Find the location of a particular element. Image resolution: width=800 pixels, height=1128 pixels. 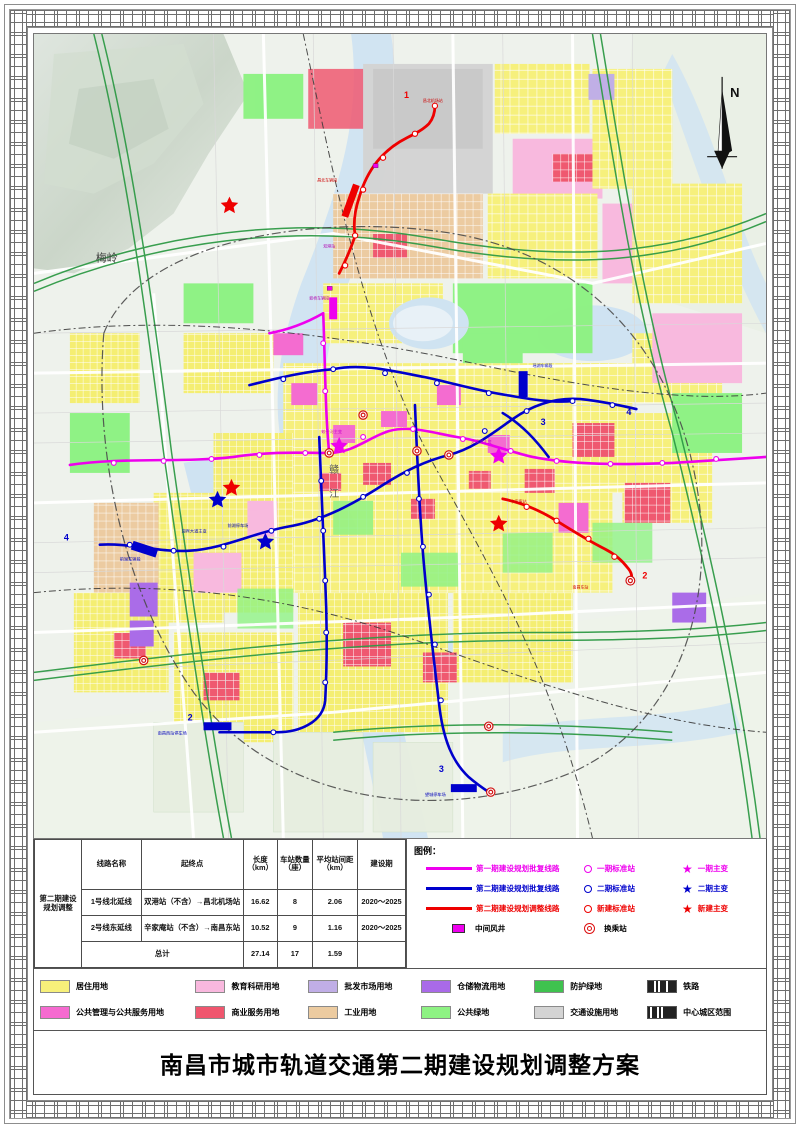

row1-stations: 8 is located at coordinates (294, 902).